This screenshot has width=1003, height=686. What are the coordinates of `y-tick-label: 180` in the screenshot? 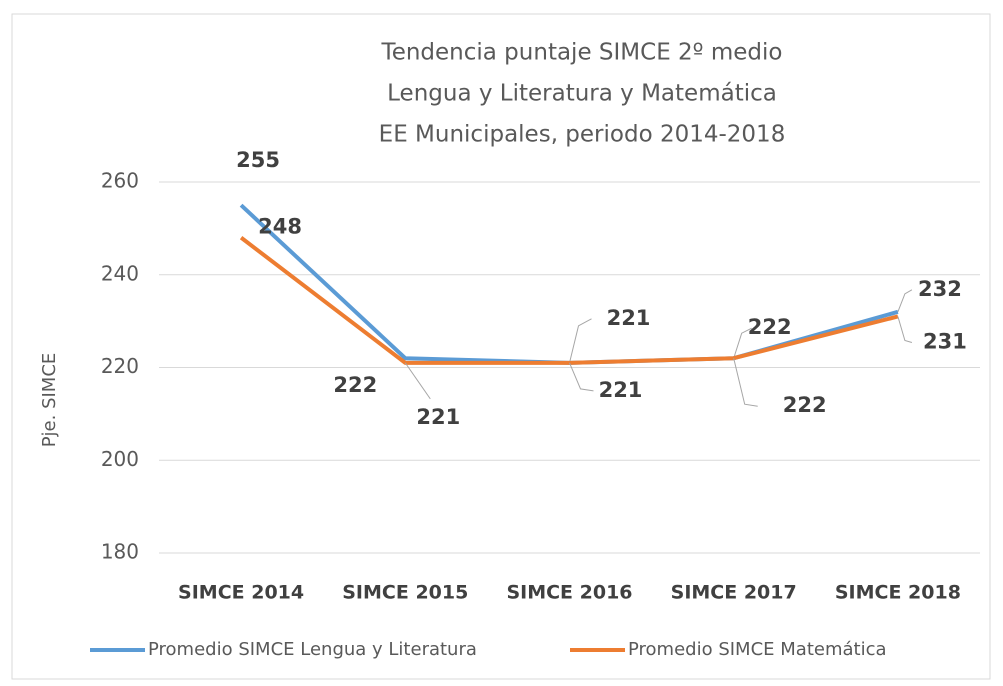 It's located at (120, 552).